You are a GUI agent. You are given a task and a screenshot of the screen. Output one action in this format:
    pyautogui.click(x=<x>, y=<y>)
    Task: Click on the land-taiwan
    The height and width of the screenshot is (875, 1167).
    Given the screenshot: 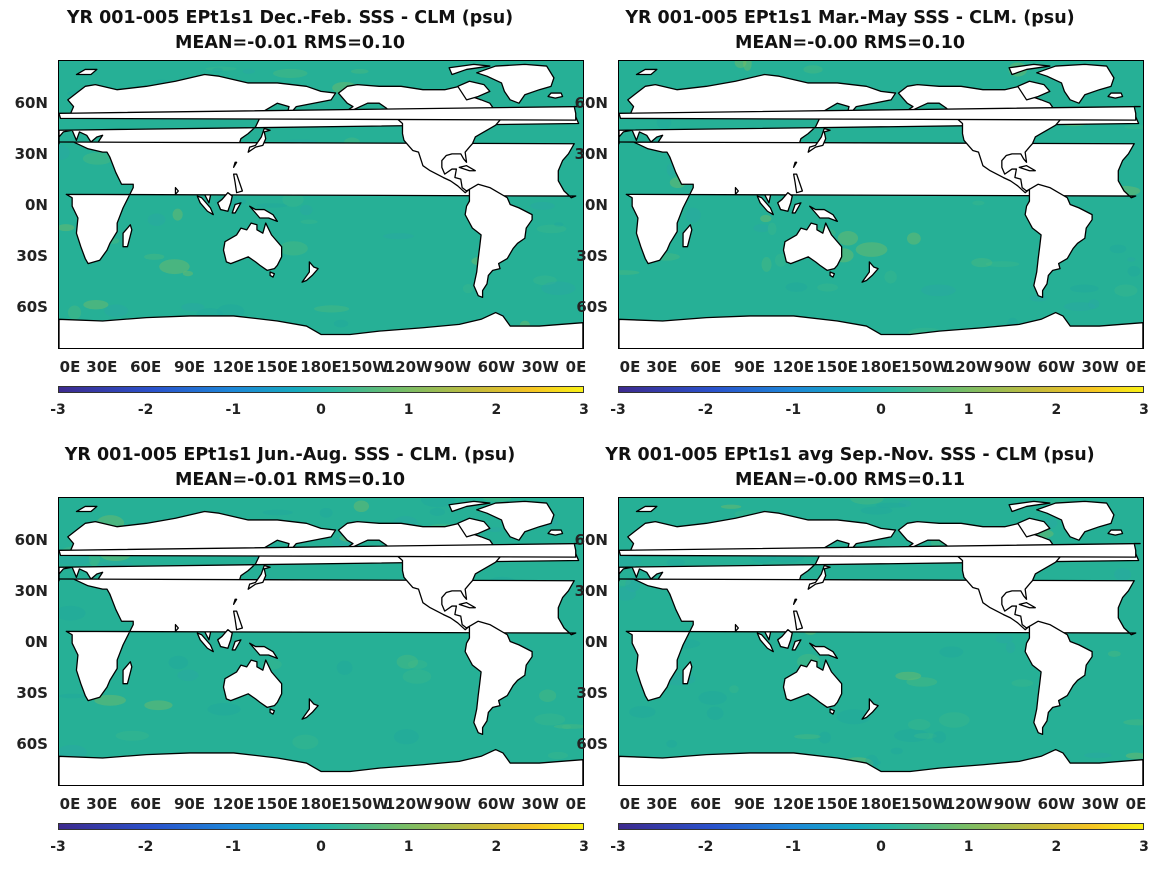 What is the action you would take?
    pyautogui.click(x=235, y=602)
    